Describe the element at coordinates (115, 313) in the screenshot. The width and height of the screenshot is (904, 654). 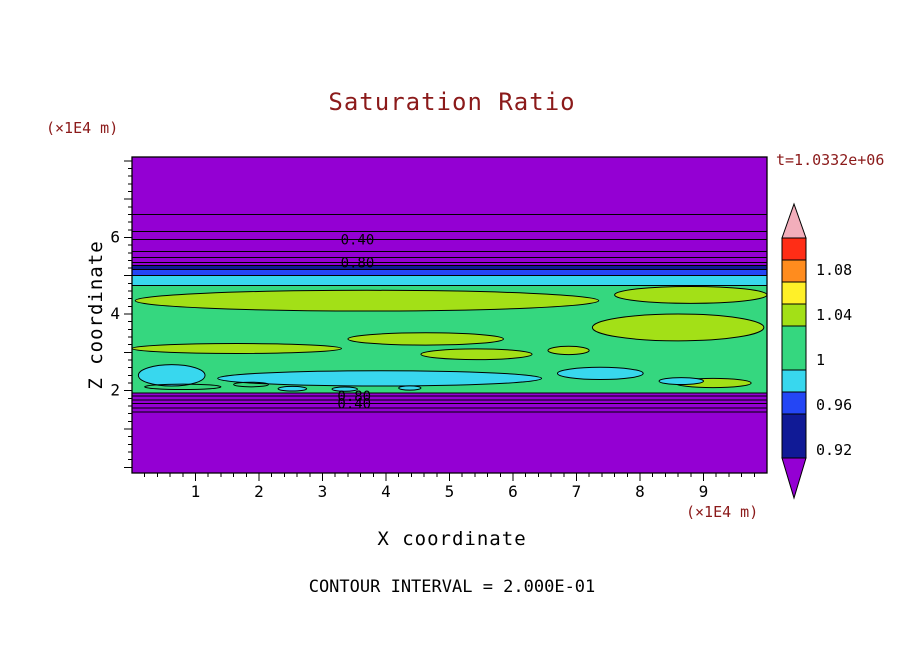
I see `y-tick-label: 4` at that location.